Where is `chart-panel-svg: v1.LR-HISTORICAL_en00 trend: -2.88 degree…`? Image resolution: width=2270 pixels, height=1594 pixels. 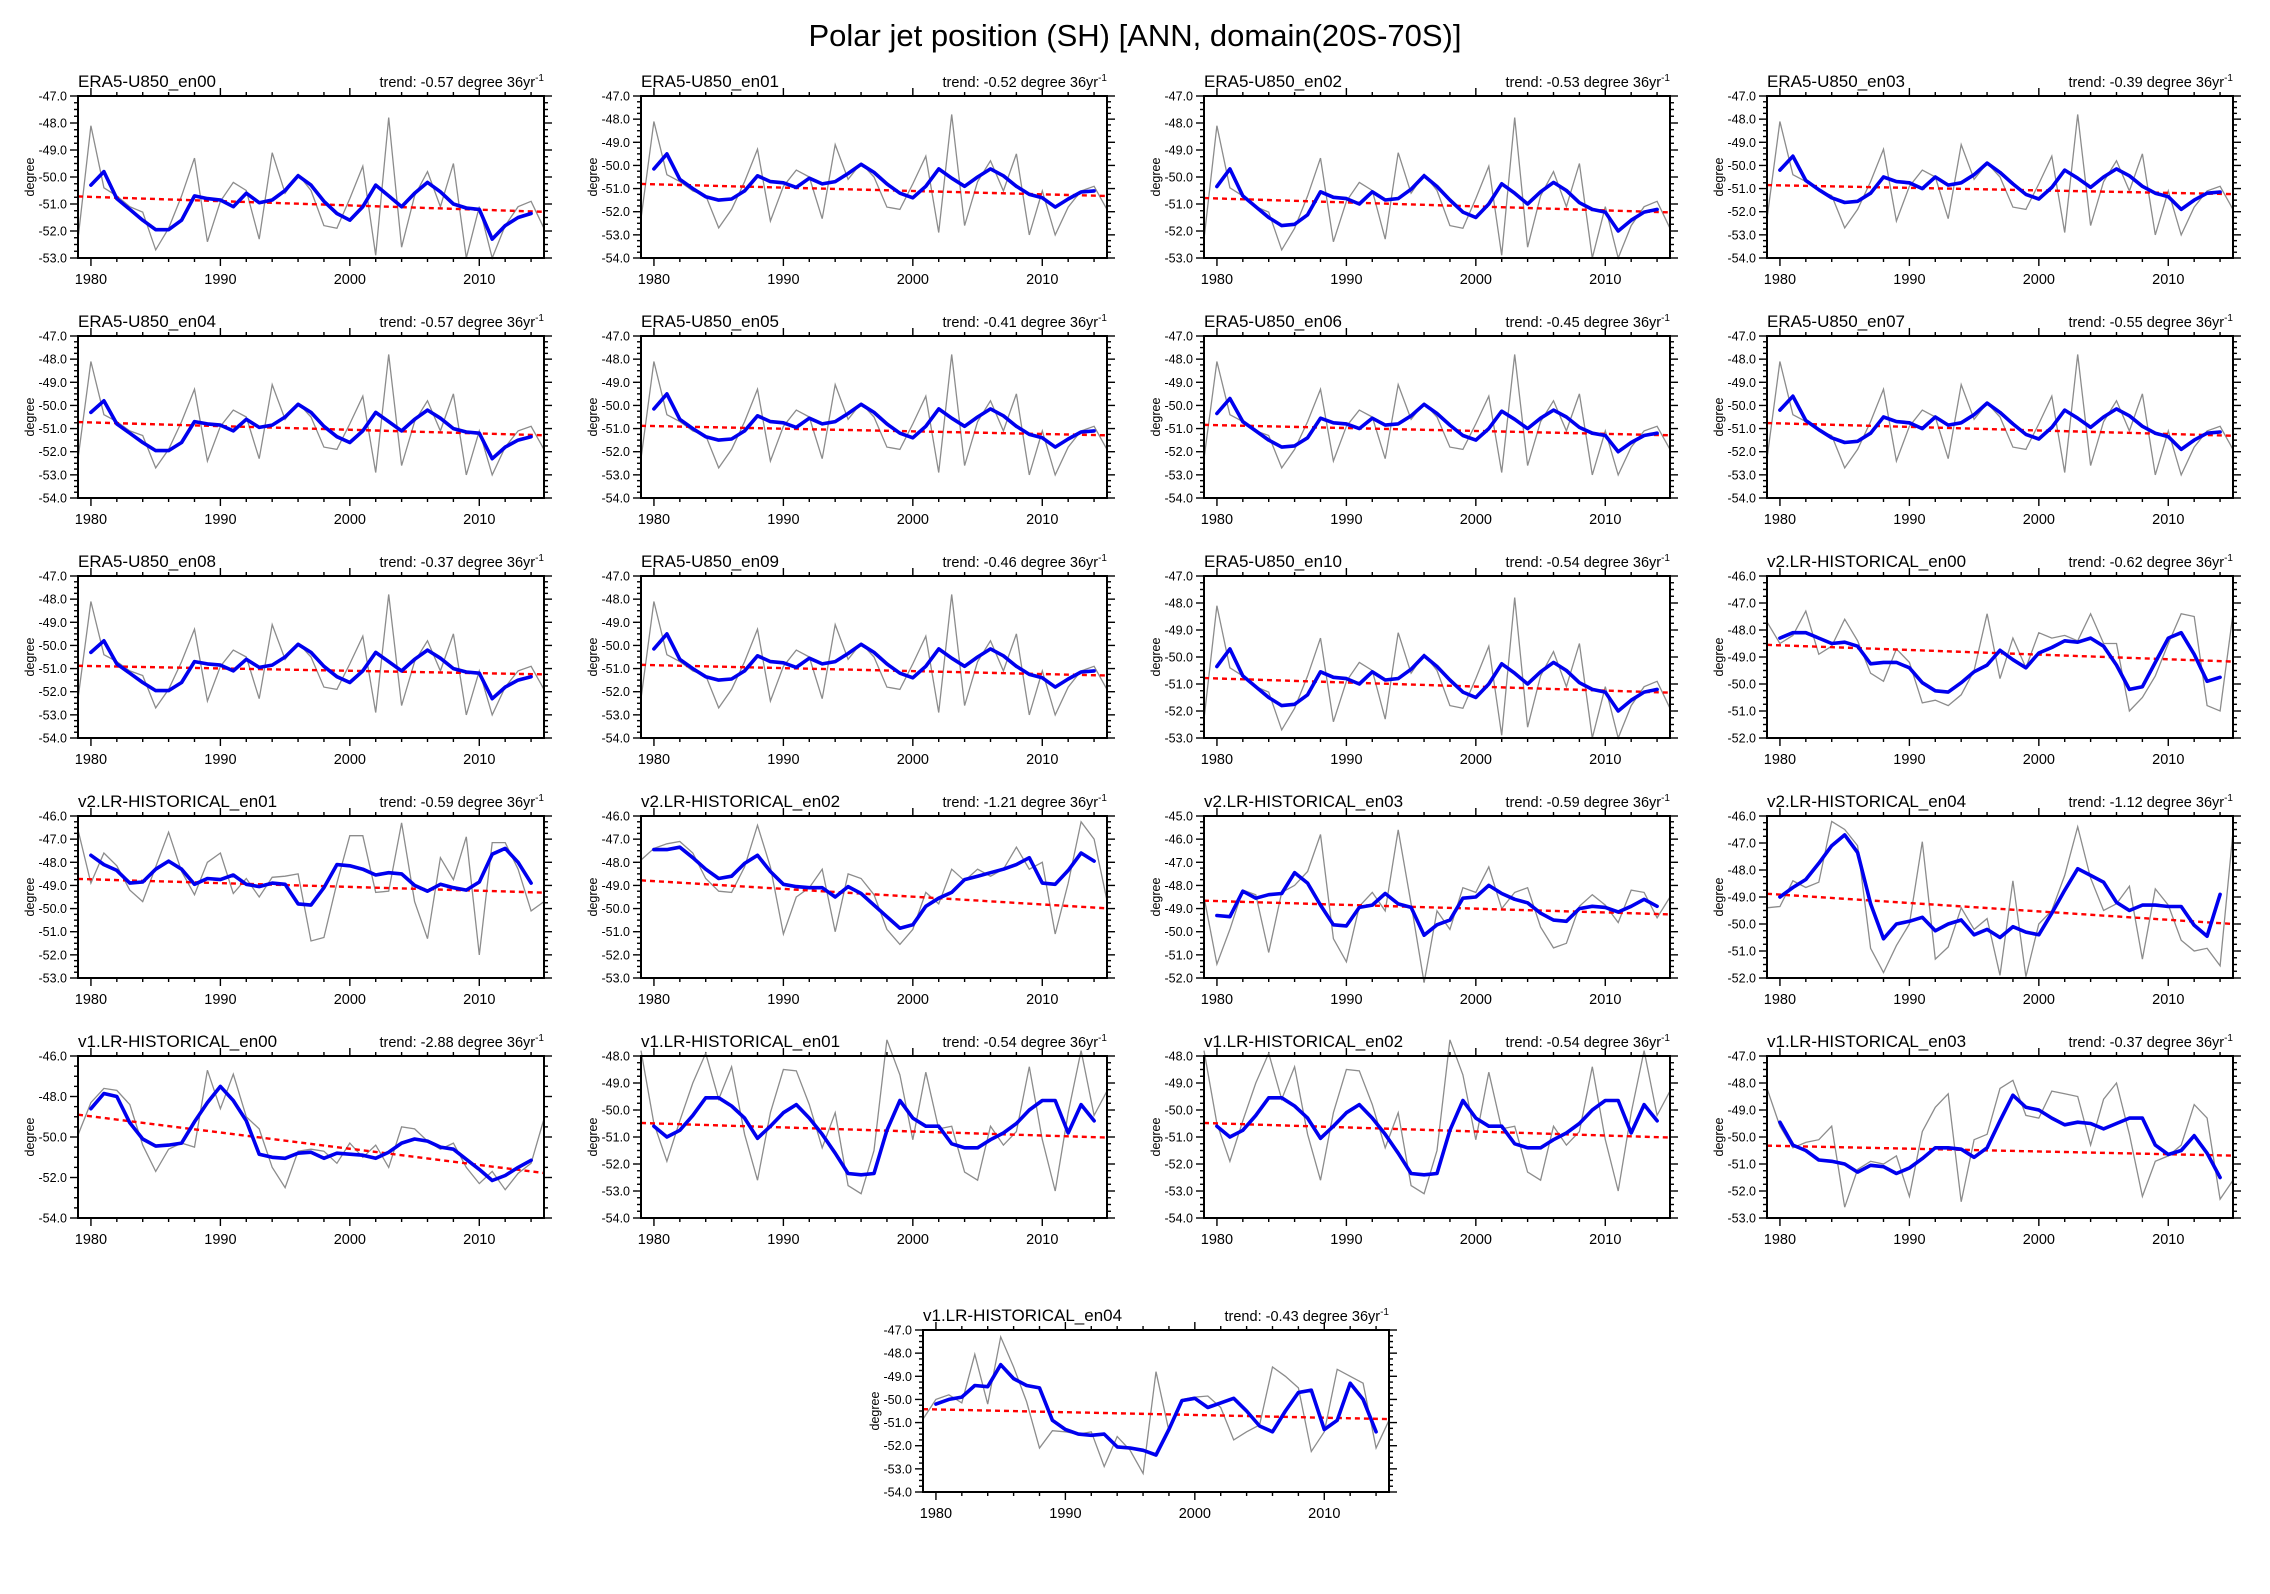
chart-panel-svg: v1.LR-HISTORICAL_en00 trend: -2.88 degree… is located at coordinates (287, 1140).